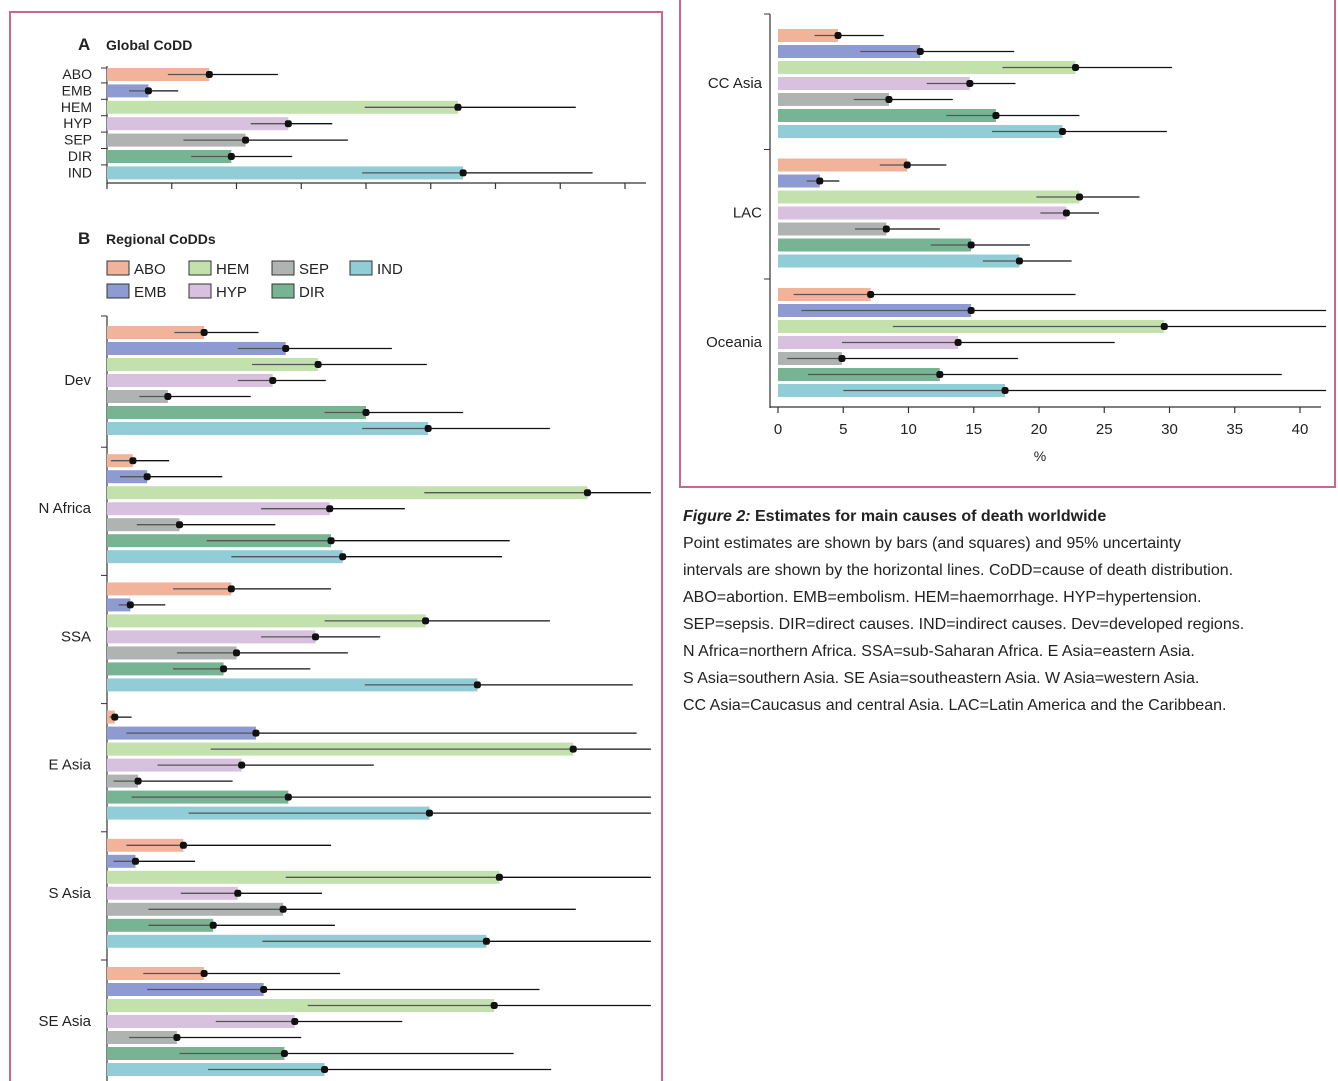 The width and height of the screenshot is (1338, 1081). I want to click on region-label: LAC, so click(747, 213).